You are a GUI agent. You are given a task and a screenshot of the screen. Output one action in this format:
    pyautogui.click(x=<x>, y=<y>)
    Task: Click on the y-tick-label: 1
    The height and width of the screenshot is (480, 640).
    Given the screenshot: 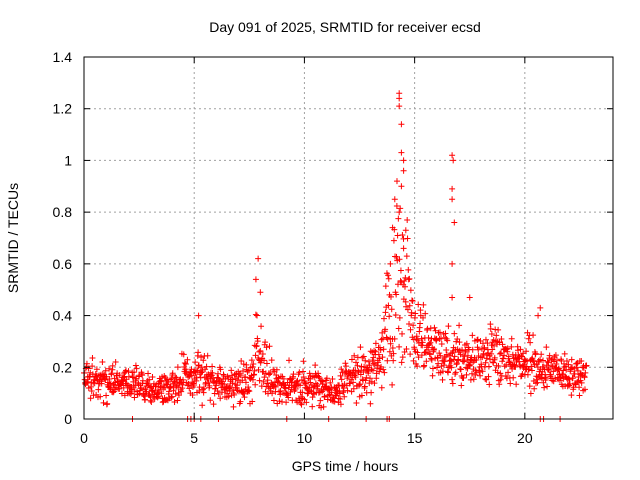 What is the action you would take?
    pyautogui.click(x=68, y=160)
    